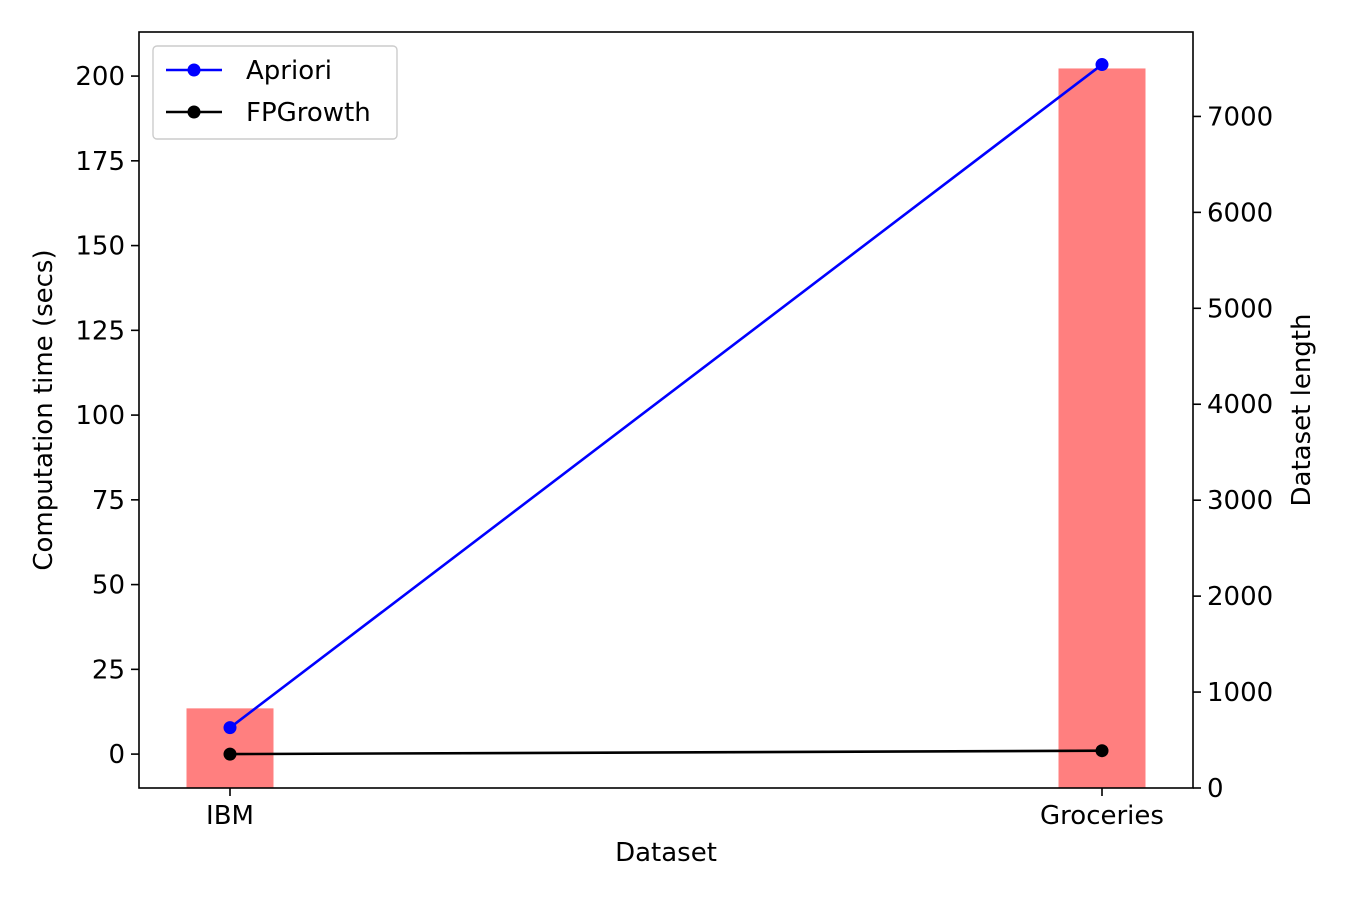 This screenshot has width=1350, height=900. Describe the element at coordinates (100, 77) in the screenshot. I see `left-tick-label: 200` at that location.